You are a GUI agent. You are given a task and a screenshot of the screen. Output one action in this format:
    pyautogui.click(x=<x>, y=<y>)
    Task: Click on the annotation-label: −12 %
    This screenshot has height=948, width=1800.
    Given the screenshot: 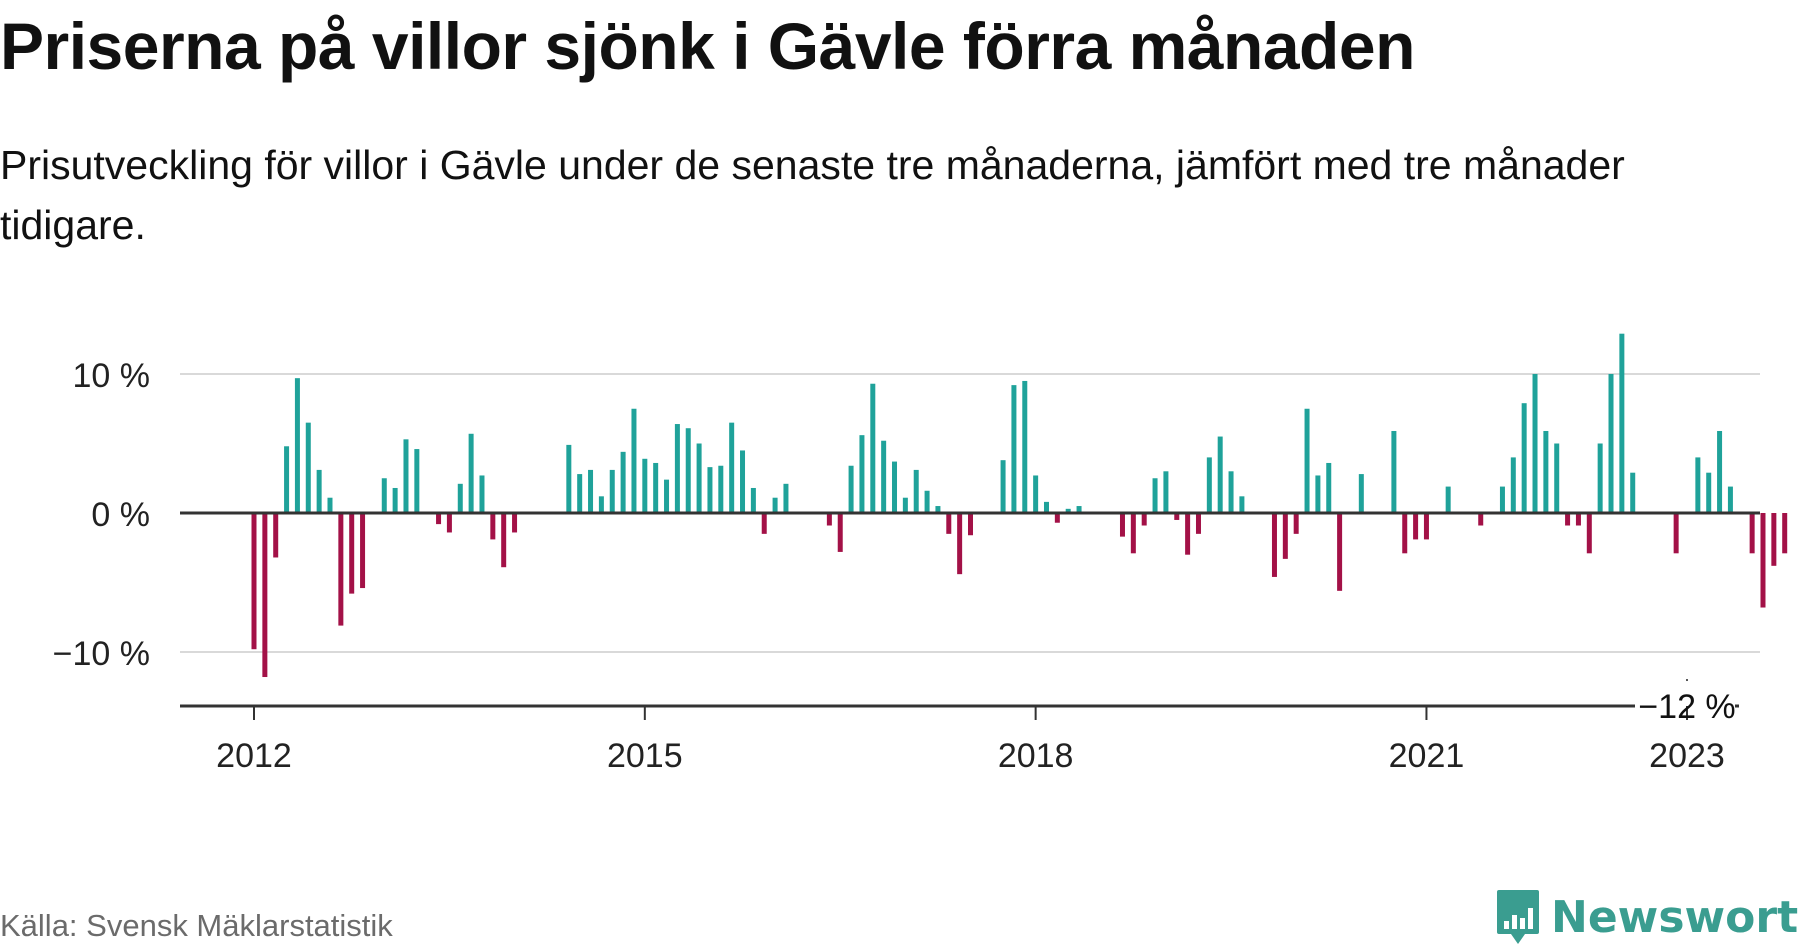 What is the action you would take?
    pyautogui.click(x=1686, y=707)
    